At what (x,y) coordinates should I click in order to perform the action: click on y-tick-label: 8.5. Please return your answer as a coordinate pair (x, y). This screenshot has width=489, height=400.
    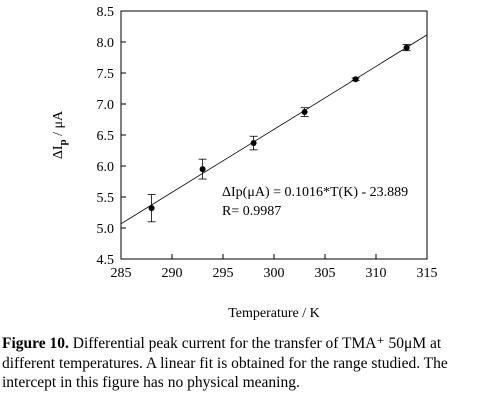
    Looking at the image, I should click on (106, 12).